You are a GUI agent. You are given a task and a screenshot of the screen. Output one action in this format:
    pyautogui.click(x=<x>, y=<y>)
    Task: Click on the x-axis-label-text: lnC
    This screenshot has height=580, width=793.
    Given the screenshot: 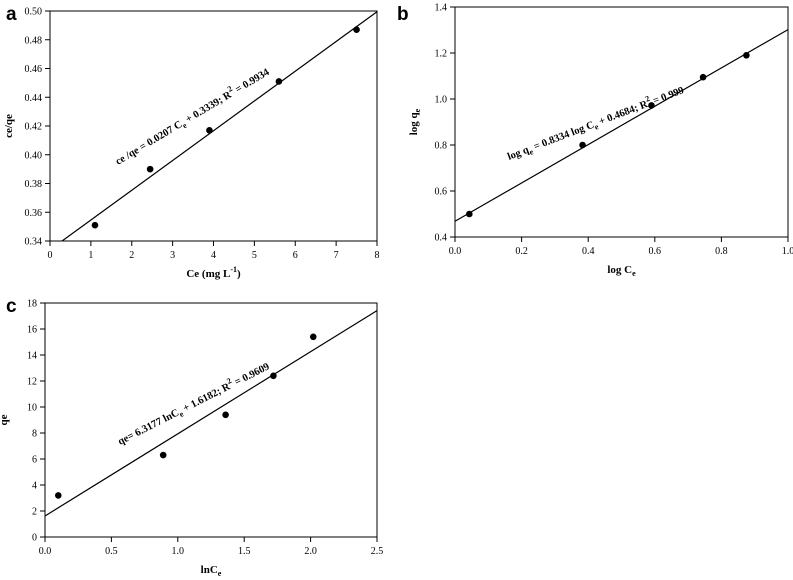 What is the action you would take?
    pyautogui.click(x=209, y=570)
    